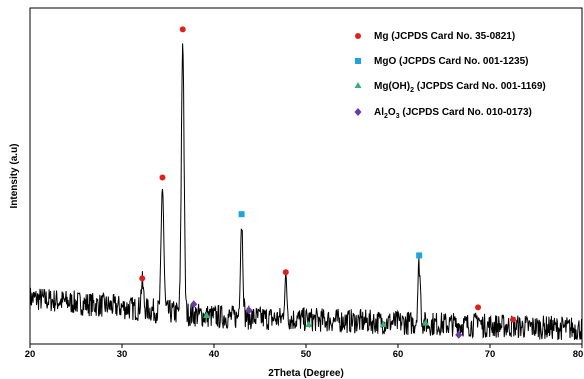  I want to click on legend-label-al2o3-al: Al, so click(379, 112).